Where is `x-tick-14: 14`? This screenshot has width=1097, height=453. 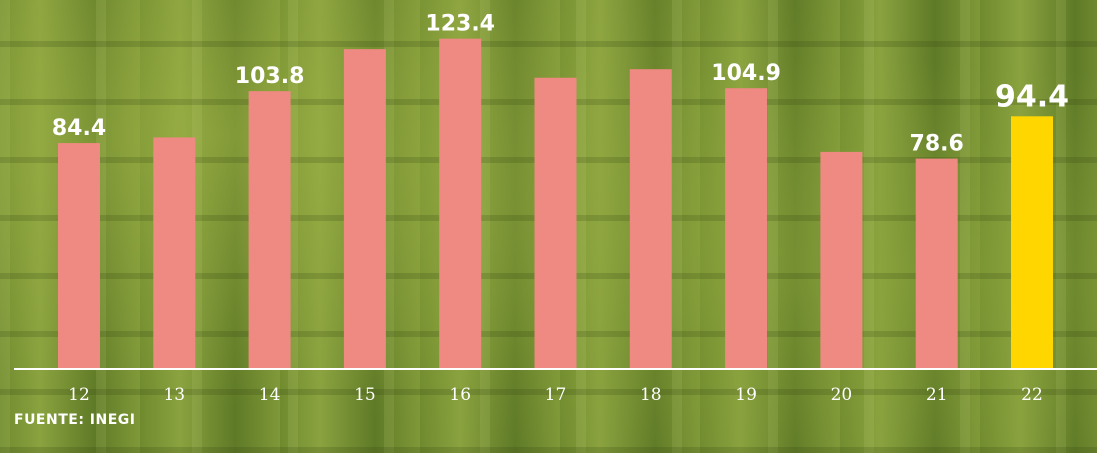
x-tick-14: 14 is located at coordinates (270, 395).